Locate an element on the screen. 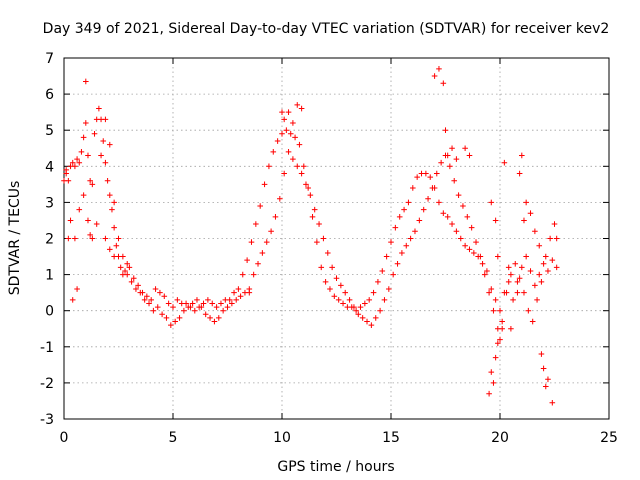 The image size is (640, 480). y-axis-label: SDTVAR / TECUs is located at coordinates (15, 238).